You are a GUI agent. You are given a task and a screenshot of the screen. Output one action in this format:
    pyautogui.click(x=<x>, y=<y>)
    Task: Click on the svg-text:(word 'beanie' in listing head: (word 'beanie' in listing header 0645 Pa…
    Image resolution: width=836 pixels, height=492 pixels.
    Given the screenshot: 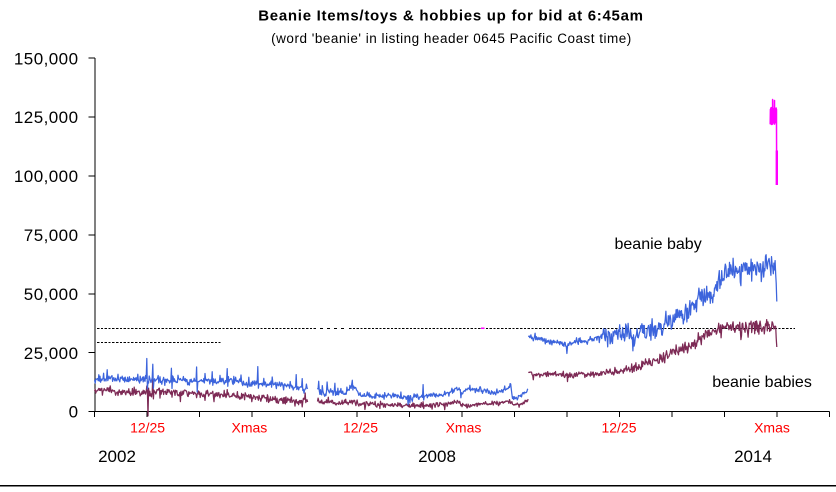 What is the action you would take?
    pyautogui.click(x=451, y=38)
    